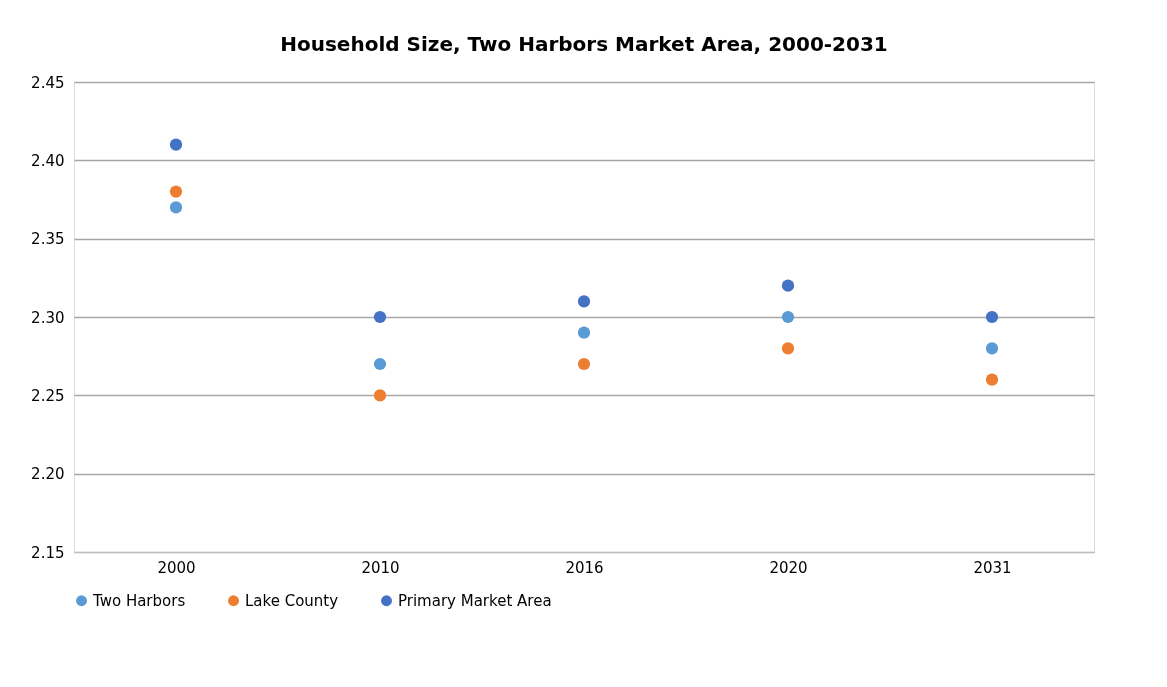  What do you see at coordinates (788, 567) in the screenshot?
I see `x-tick-label: 2020` at bounding box center [788, 567].